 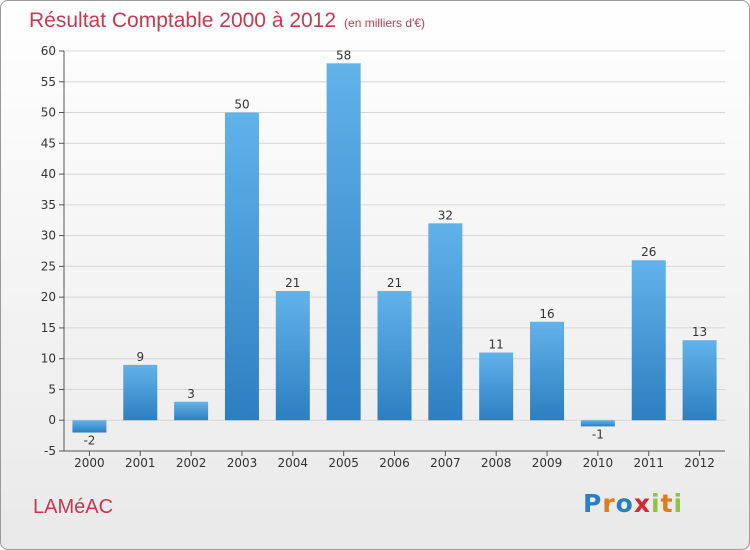 I want to click on logo-letter: t, so click(x=667, y=503).